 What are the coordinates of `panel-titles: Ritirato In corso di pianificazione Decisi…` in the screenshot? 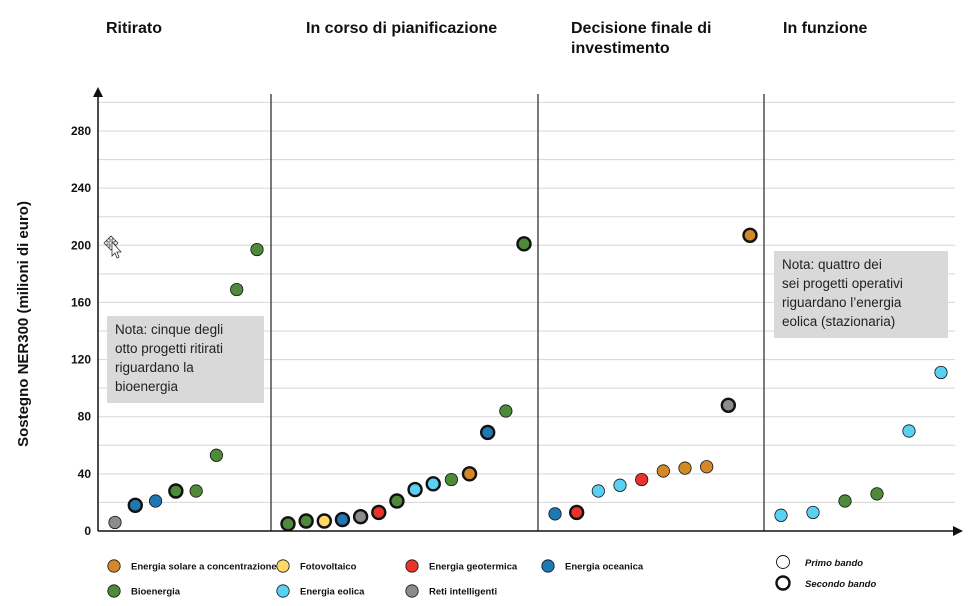 It's located at (487, 38).